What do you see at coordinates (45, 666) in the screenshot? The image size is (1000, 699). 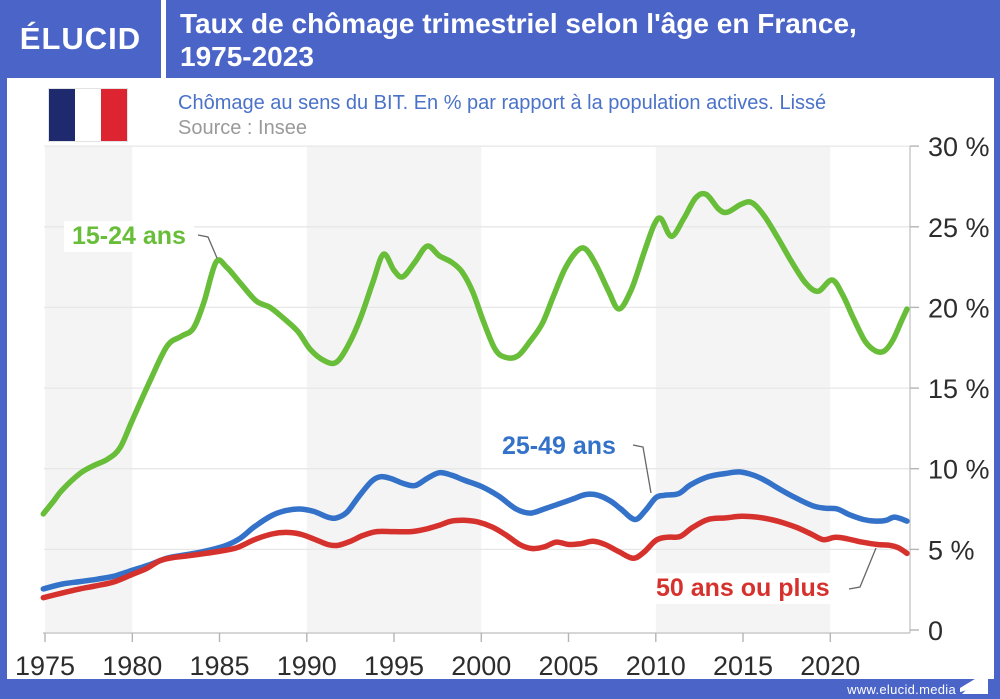 I see `x-tick-label: 1975` at bounding box center [45, 666].